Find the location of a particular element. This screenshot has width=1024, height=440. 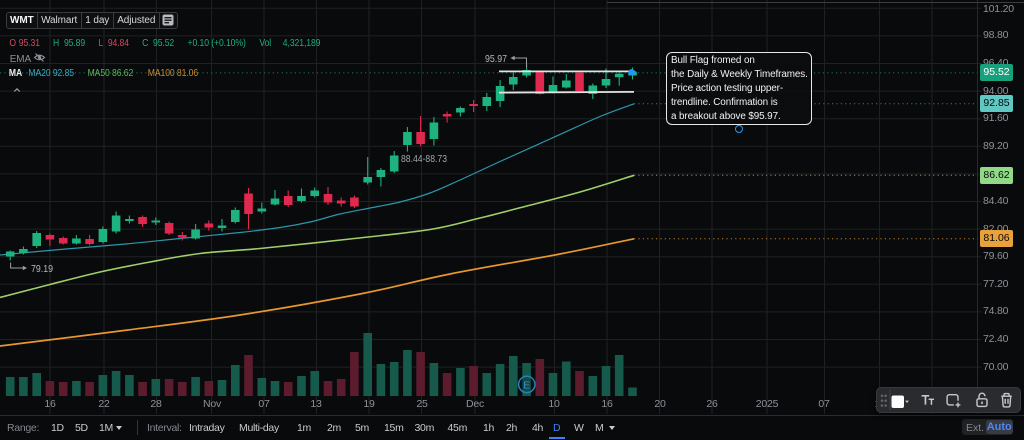

svg-text: 79.19 is located at coordinates (42, 269).